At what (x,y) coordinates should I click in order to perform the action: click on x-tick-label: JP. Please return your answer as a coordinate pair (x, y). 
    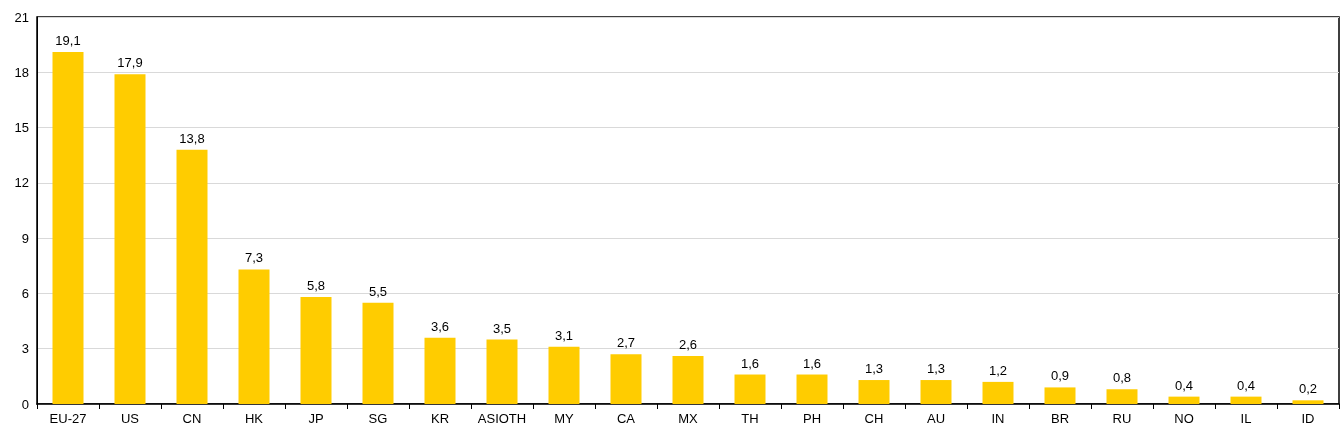
    Looking at the image, I should click on (316, 418).